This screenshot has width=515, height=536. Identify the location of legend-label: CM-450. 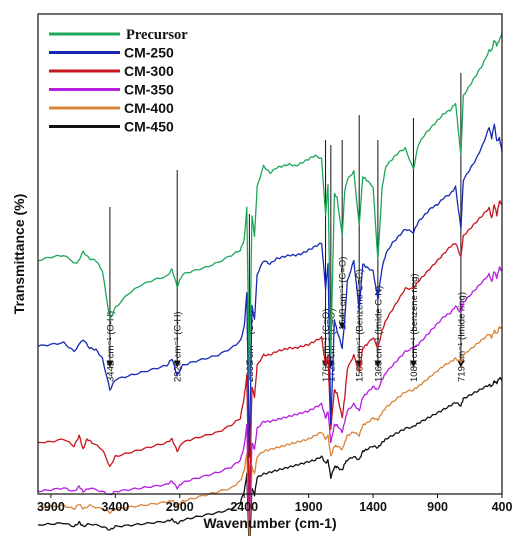
(149, 127).